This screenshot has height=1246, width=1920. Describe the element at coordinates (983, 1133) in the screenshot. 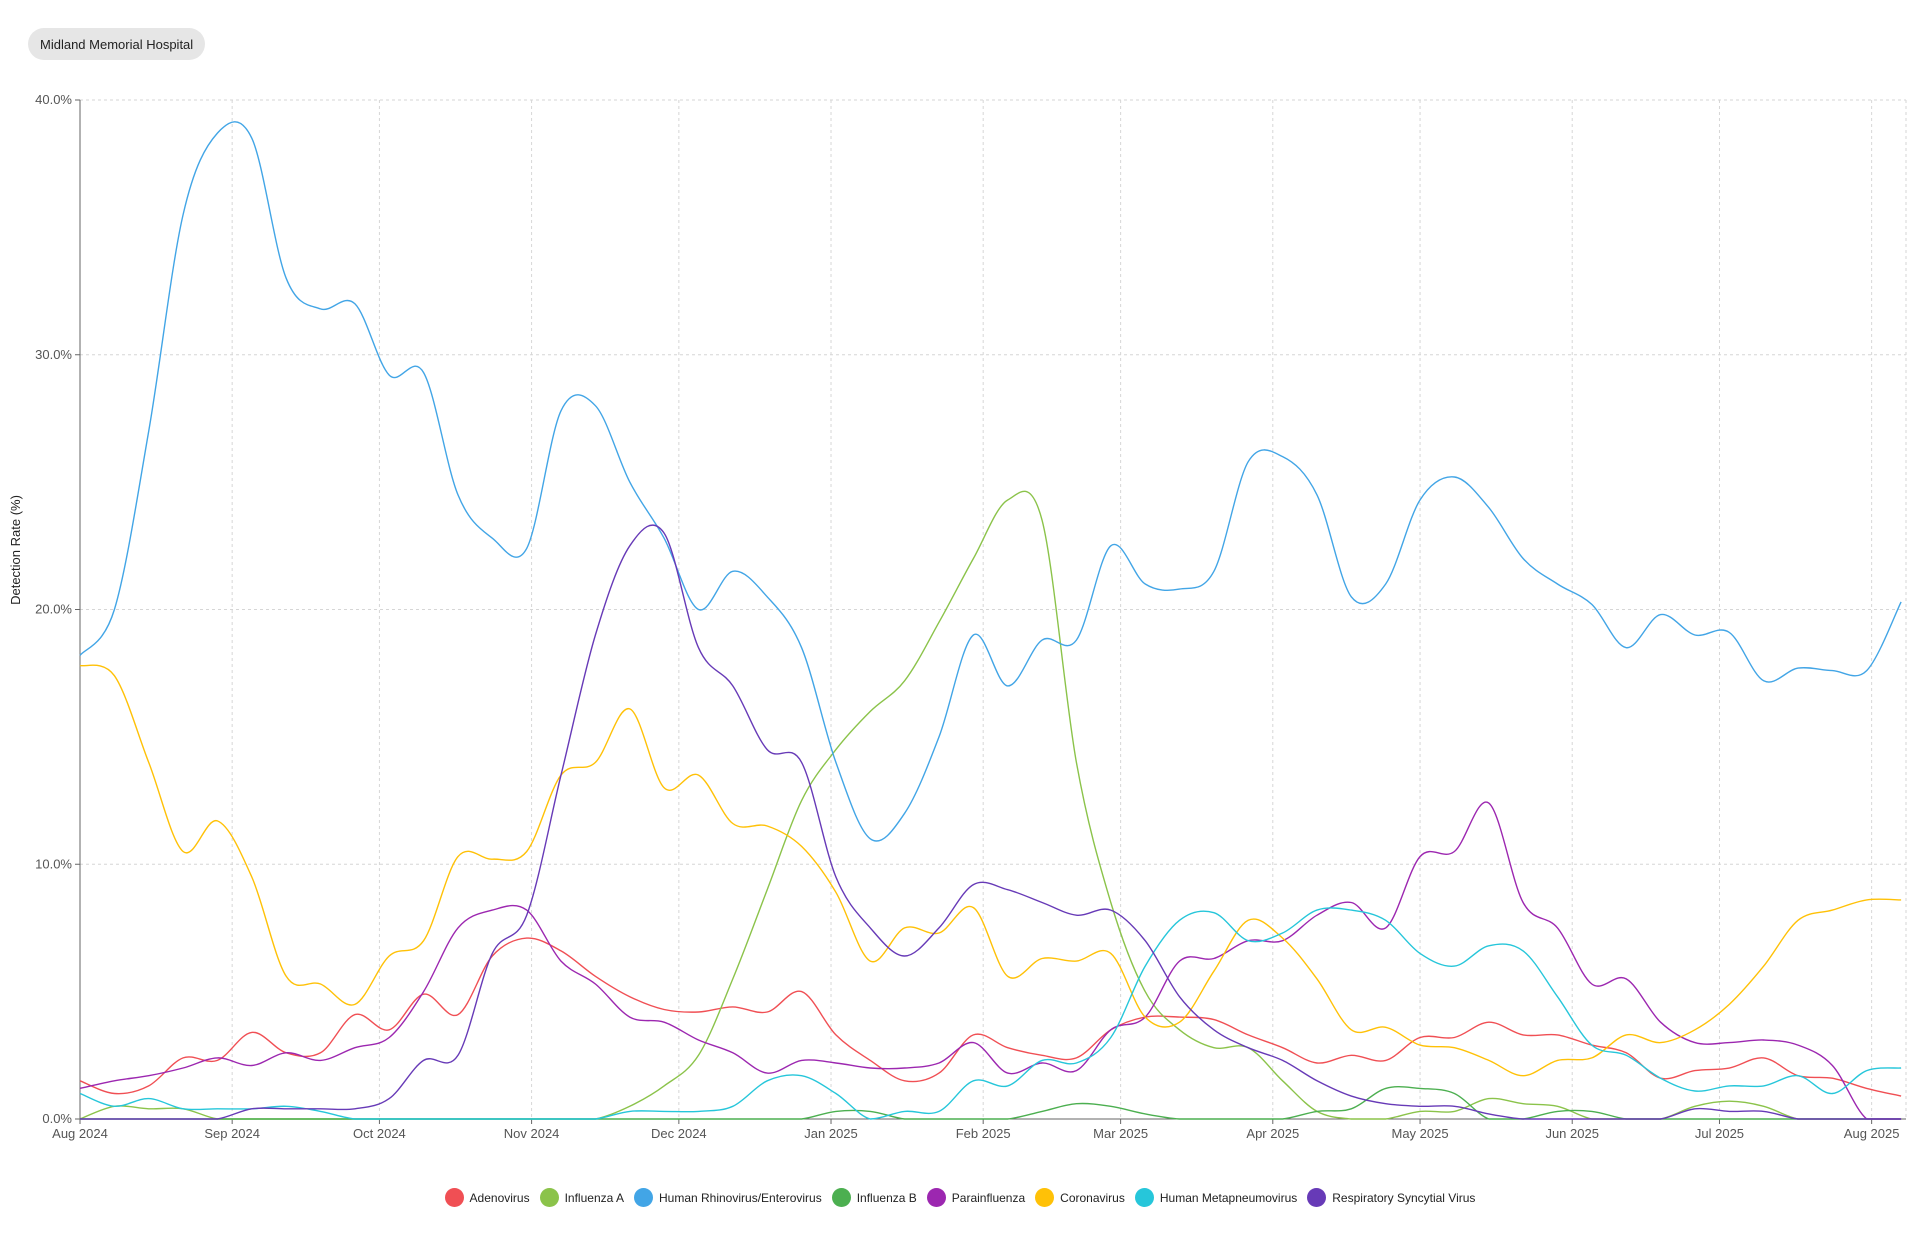

I see `x-tick-label: Feb 2025` at that location.